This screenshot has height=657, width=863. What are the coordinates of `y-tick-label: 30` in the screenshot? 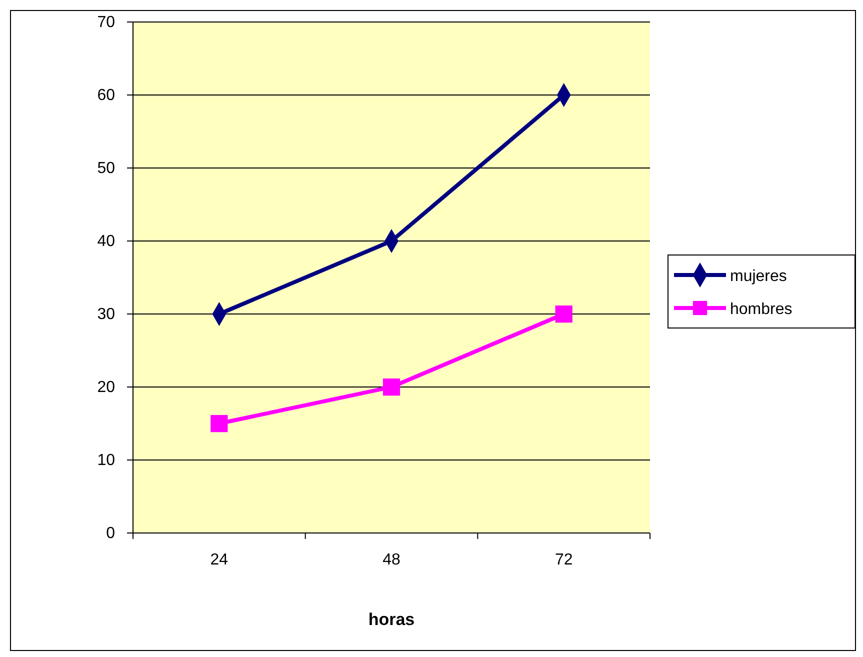 It's located at (106, 315).